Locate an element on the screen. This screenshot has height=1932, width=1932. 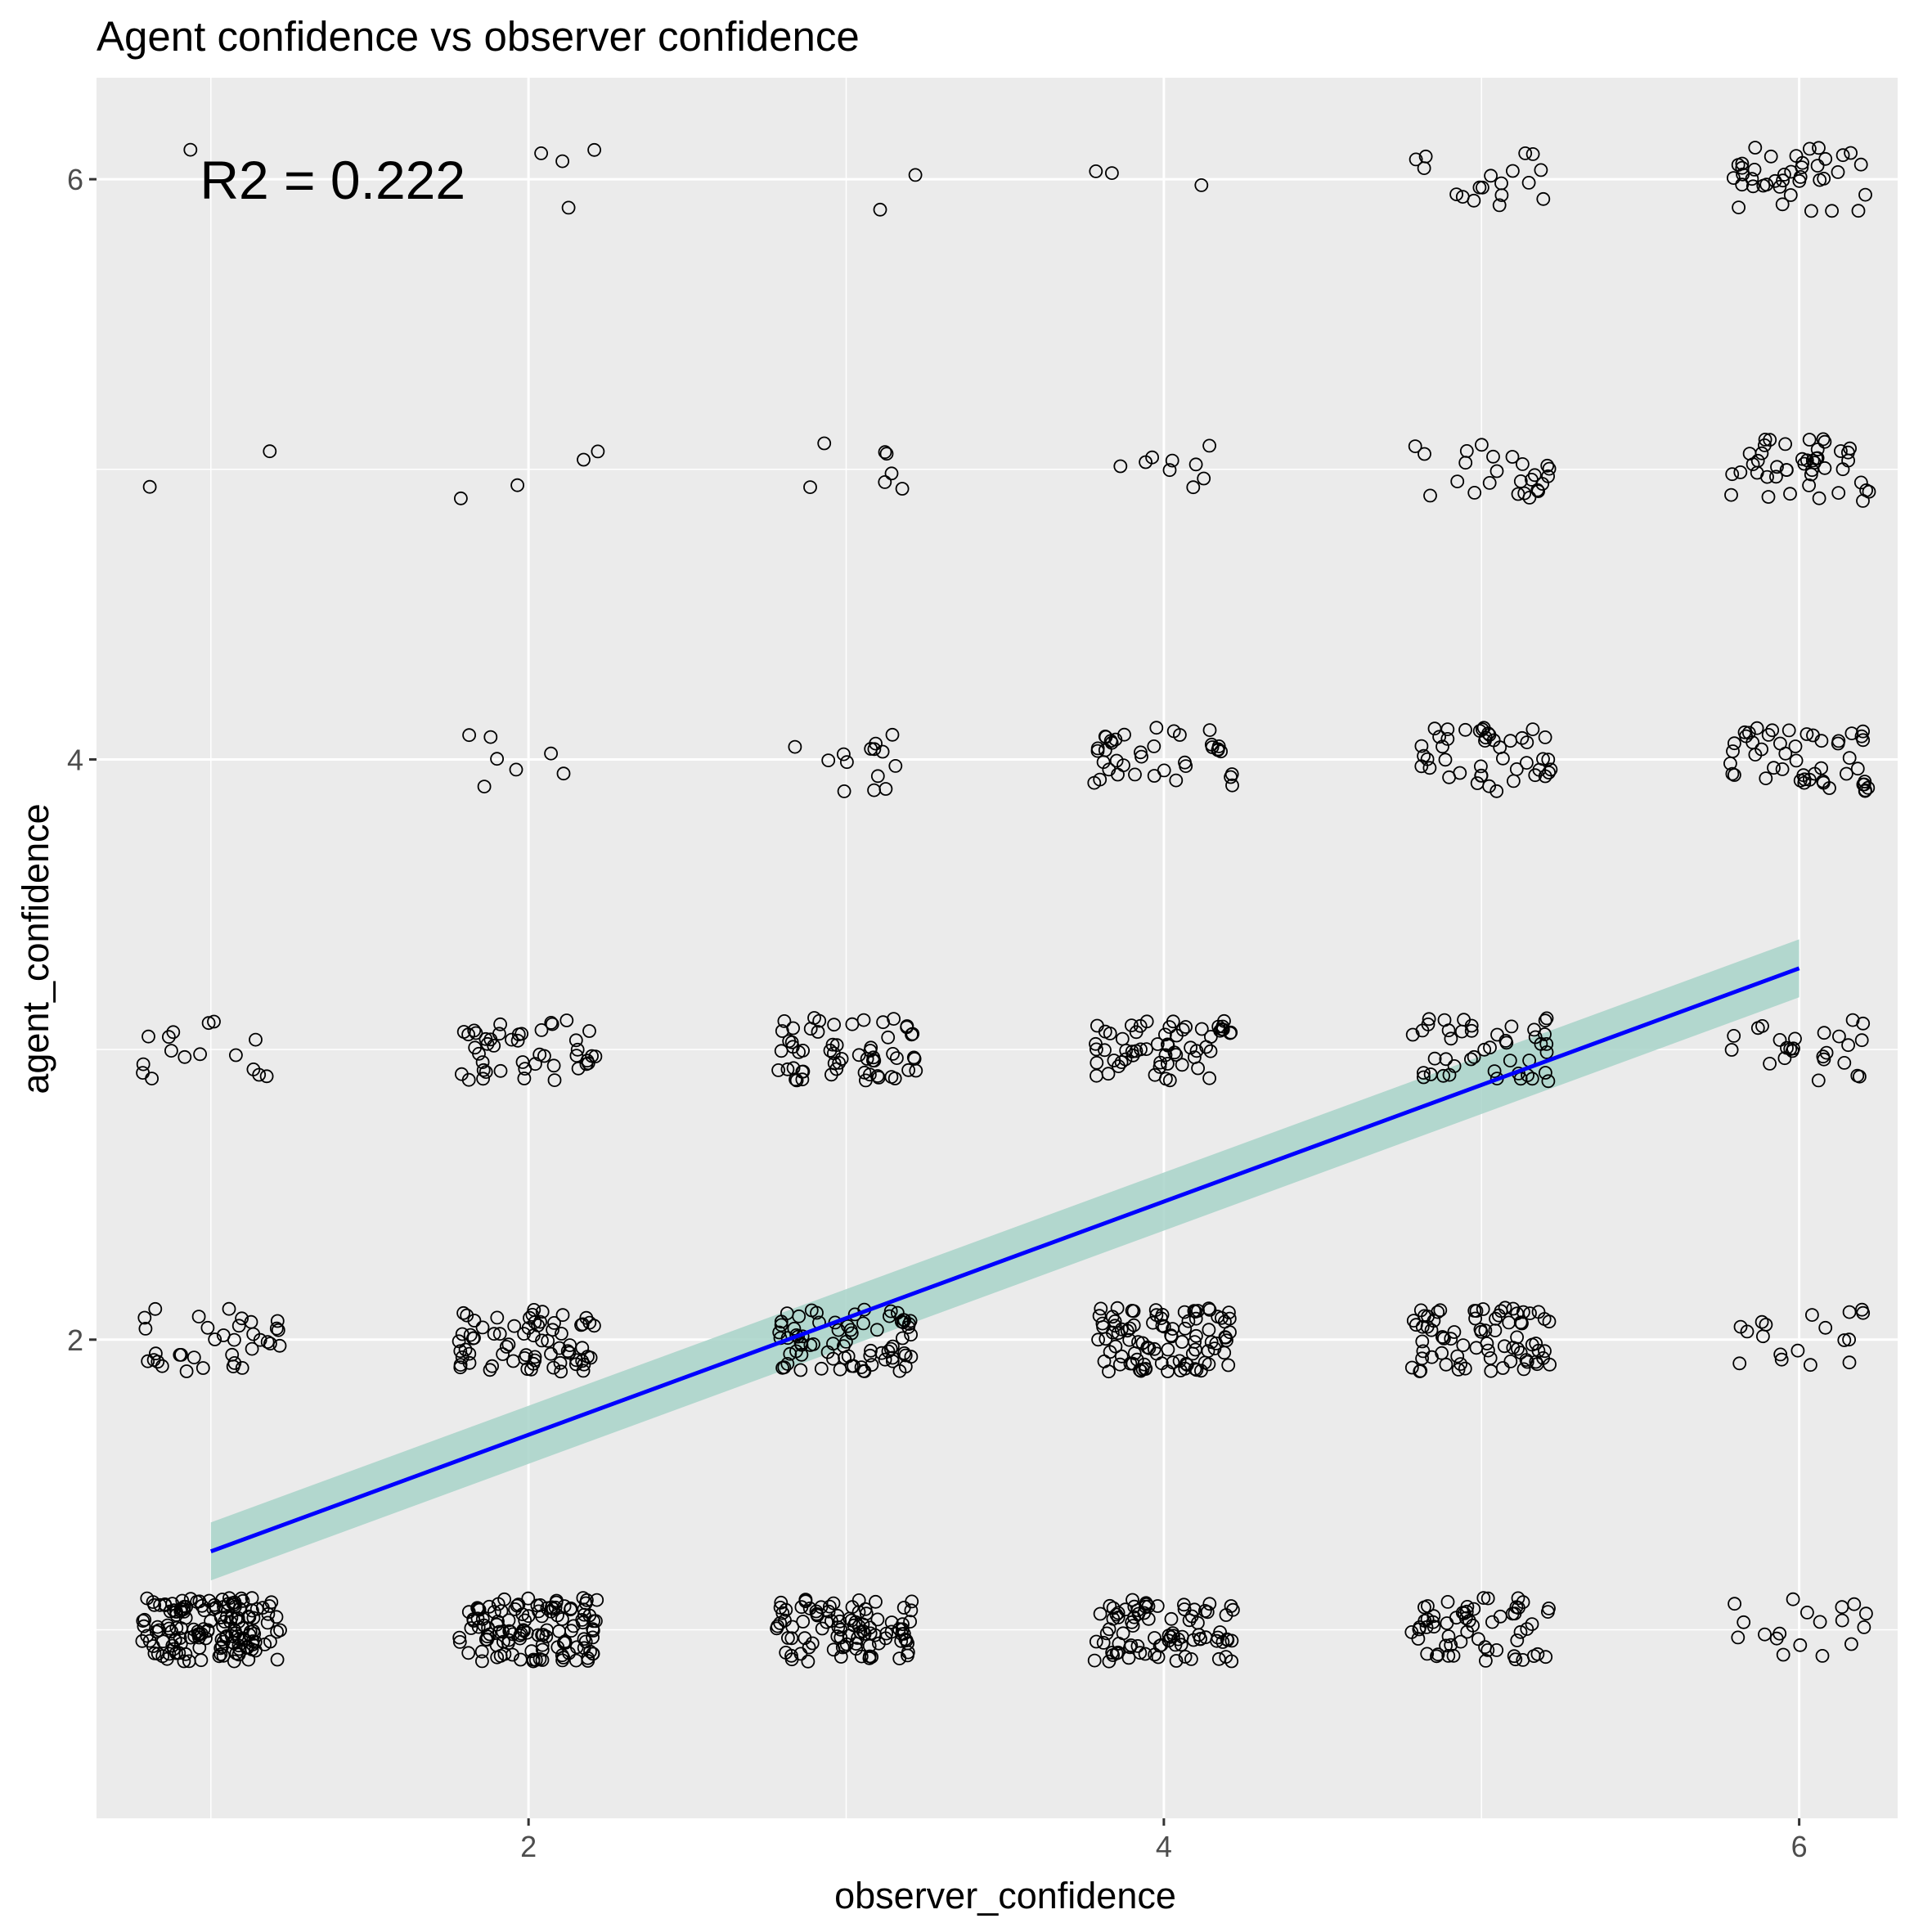
x-tick-label: 4 is located at coordinates (1164, 1847).